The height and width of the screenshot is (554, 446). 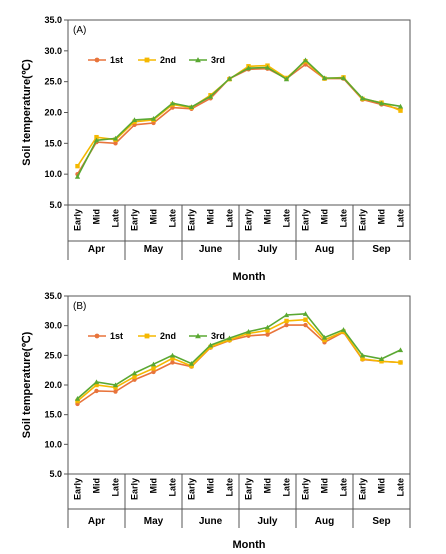 I want to click on month-label: Sep, so click(x=381, y=249).